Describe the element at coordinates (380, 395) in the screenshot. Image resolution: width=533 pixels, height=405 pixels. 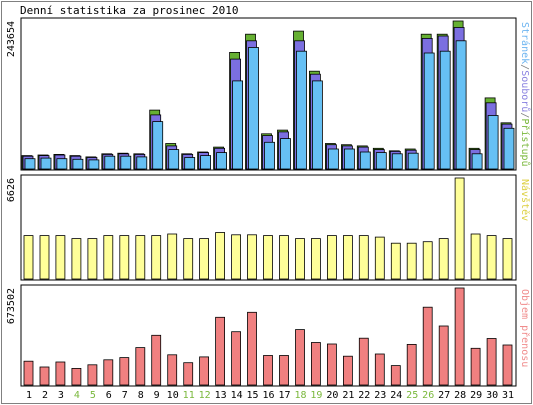
I see `day-label: 23` at that location.